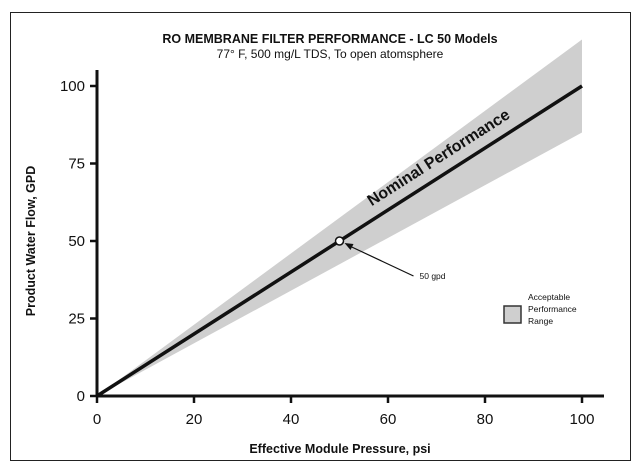 This screenshot has width=643, height=461. I want to click on annotation-label: 50 gpd, so click(433, 276).